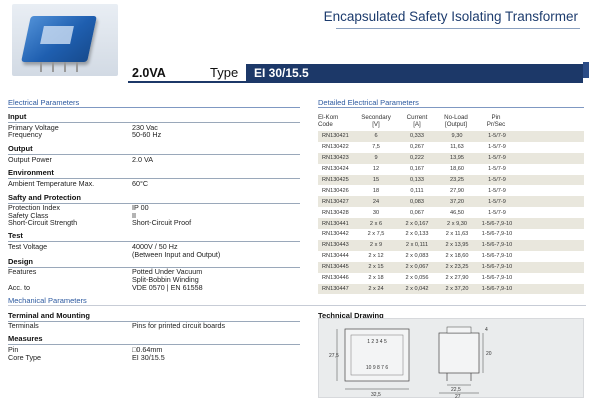  What do you see at coordinates (376, 169) in the screenshot?
I see `cell-sec: 12` at bounding box center [376, 169].